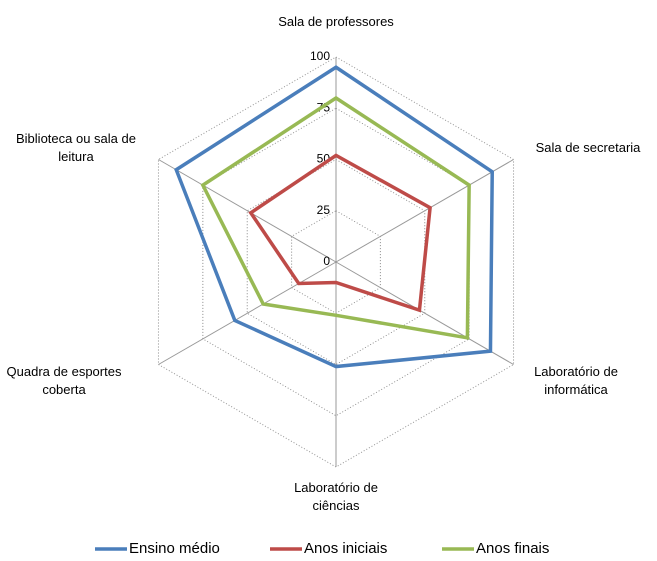 The width and height of the screenshot is (657, 561). I want to click on legend-label: Anos finais, so click(512, 548).